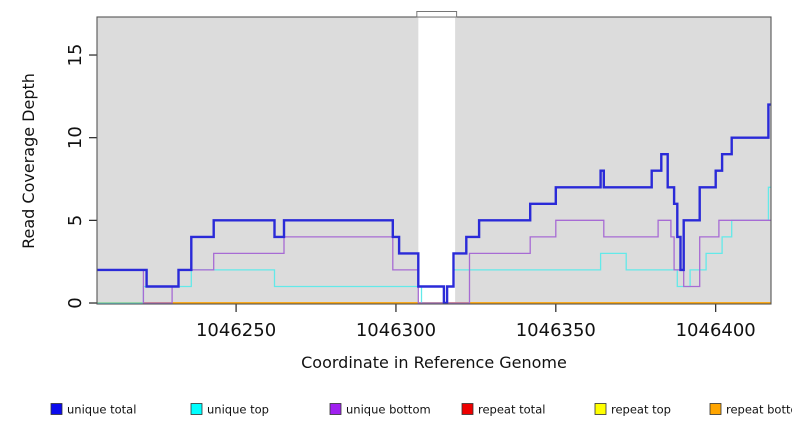  I want to click on legend-label-unique-bottom: unique bottom, so click(388, 410).